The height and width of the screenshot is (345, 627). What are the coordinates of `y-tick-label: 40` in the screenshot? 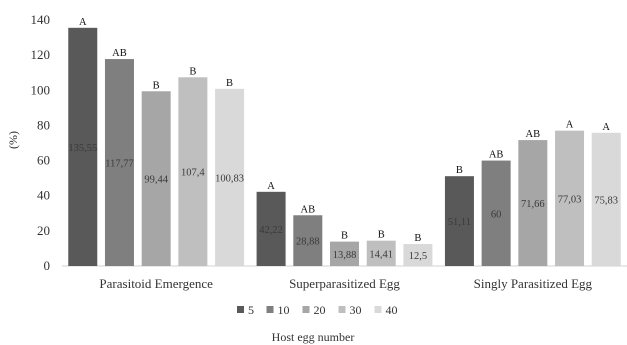 It's located at (43, 195).